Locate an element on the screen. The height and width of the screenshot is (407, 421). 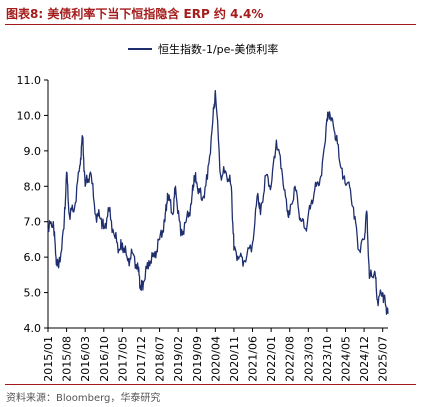
legend: 恒生指数-1/pe-美债利率 is located at coordinates (203, 49).